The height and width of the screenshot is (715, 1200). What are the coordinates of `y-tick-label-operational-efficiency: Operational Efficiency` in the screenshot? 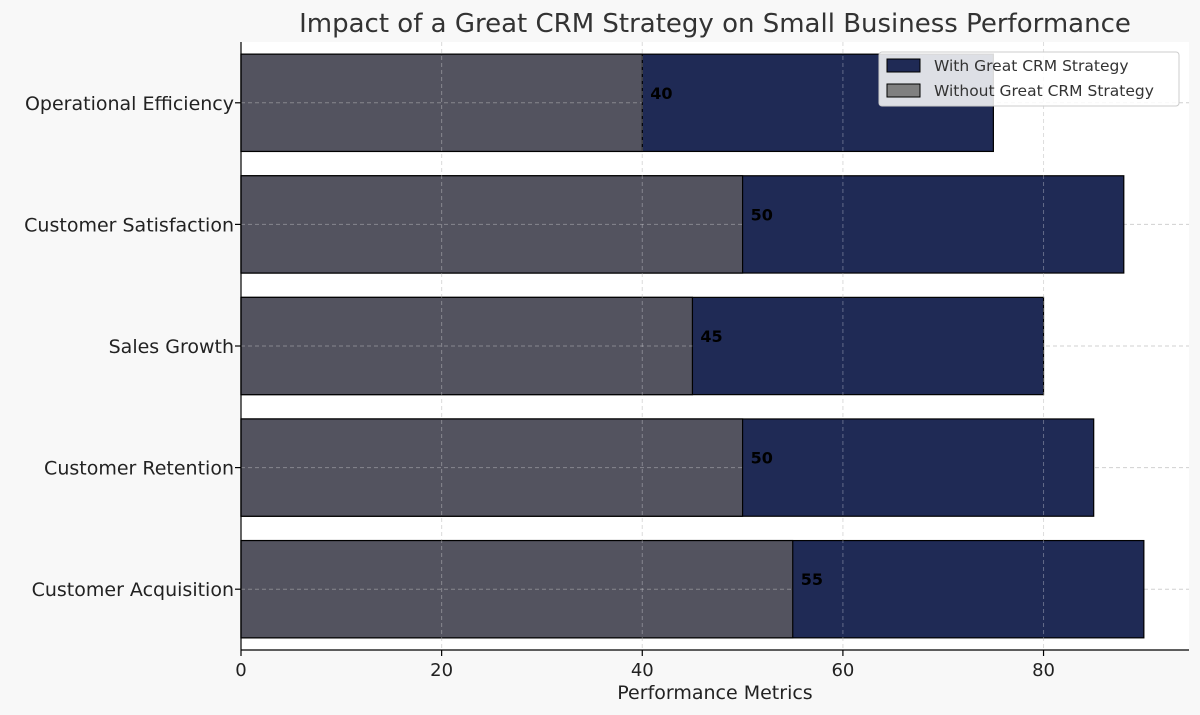 It's located at (129, 104).